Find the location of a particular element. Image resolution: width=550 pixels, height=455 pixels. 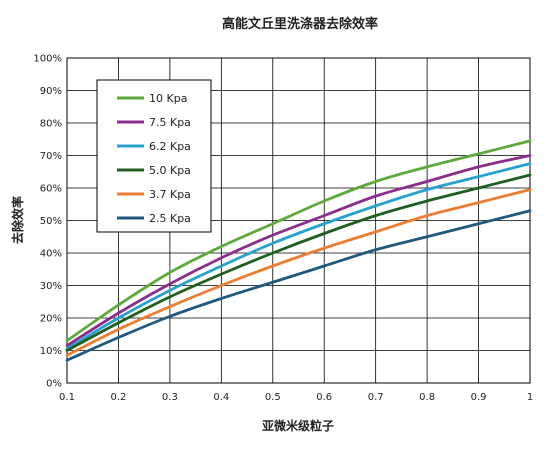

y-tick-label: 90% is located at coordinates (51, 91).